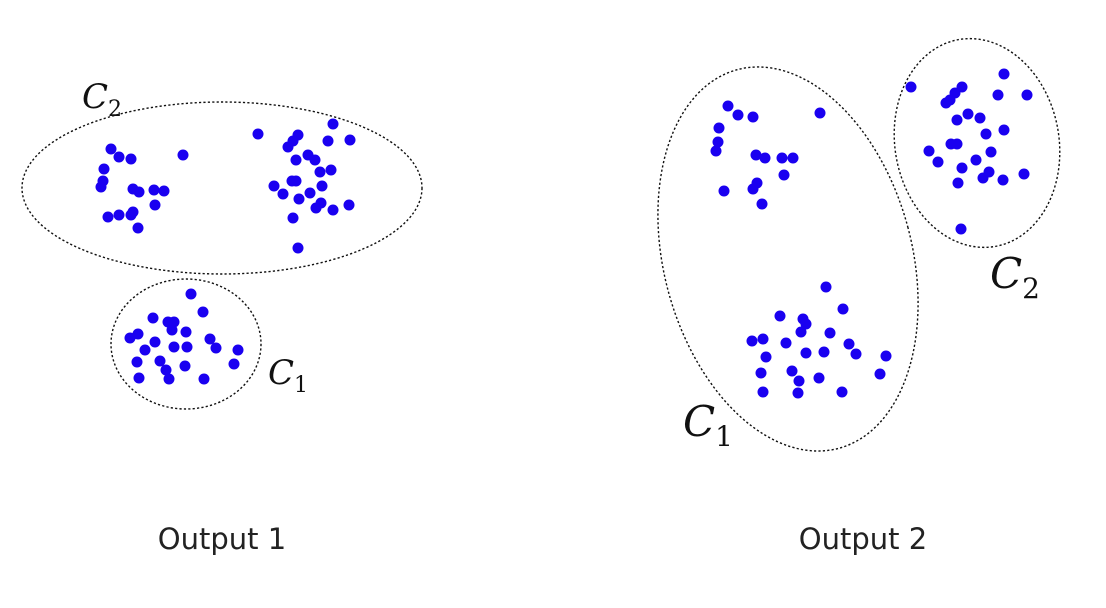 The width and height of the screenshot is (1106, 608). What do you see at coordinates (969, 151) in the screenshot?
I see `points-group-output-2-top-right` at bounding box center [969, 151].